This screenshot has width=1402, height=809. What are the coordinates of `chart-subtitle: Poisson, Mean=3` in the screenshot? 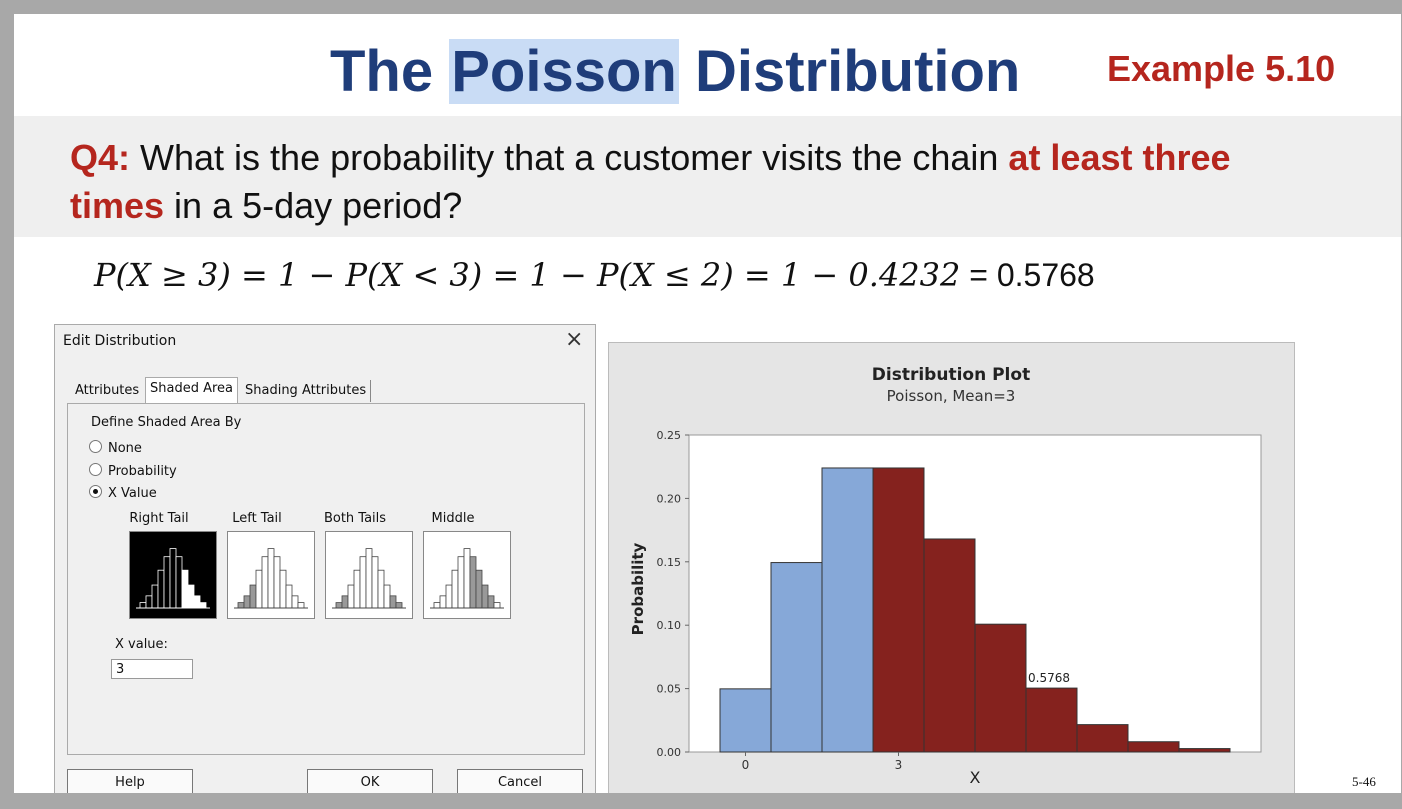 It's located at (951, 396).